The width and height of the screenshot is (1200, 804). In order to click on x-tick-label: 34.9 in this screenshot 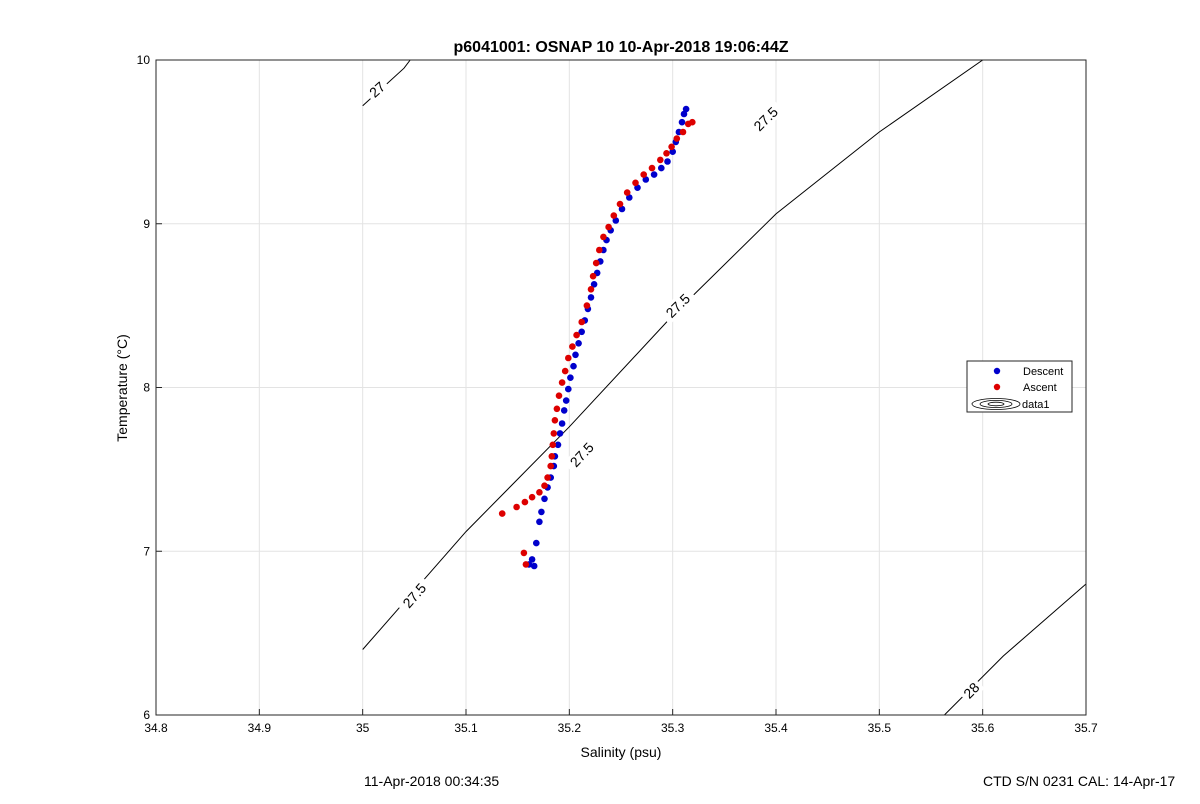, I will do `click(260, 728)`.